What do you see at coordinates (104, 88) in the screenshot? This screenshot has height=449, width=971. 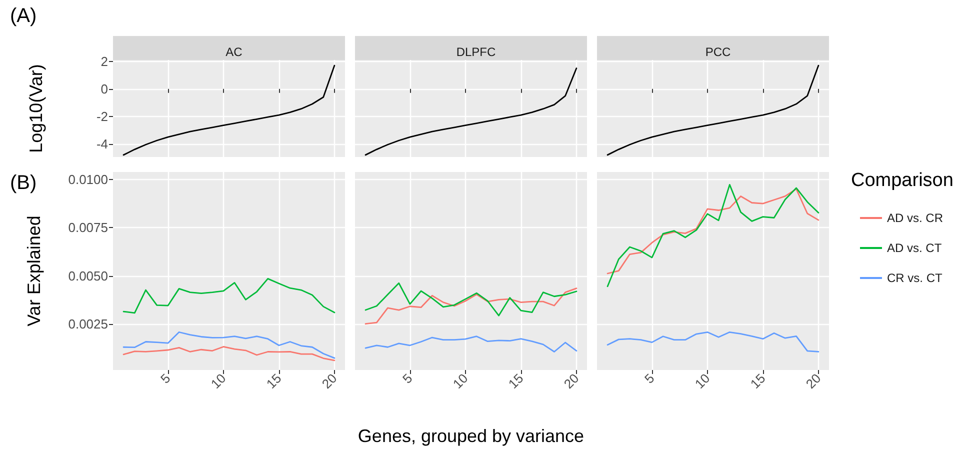 I see `y-tick-label: 0` at bounding box center [104, 88].